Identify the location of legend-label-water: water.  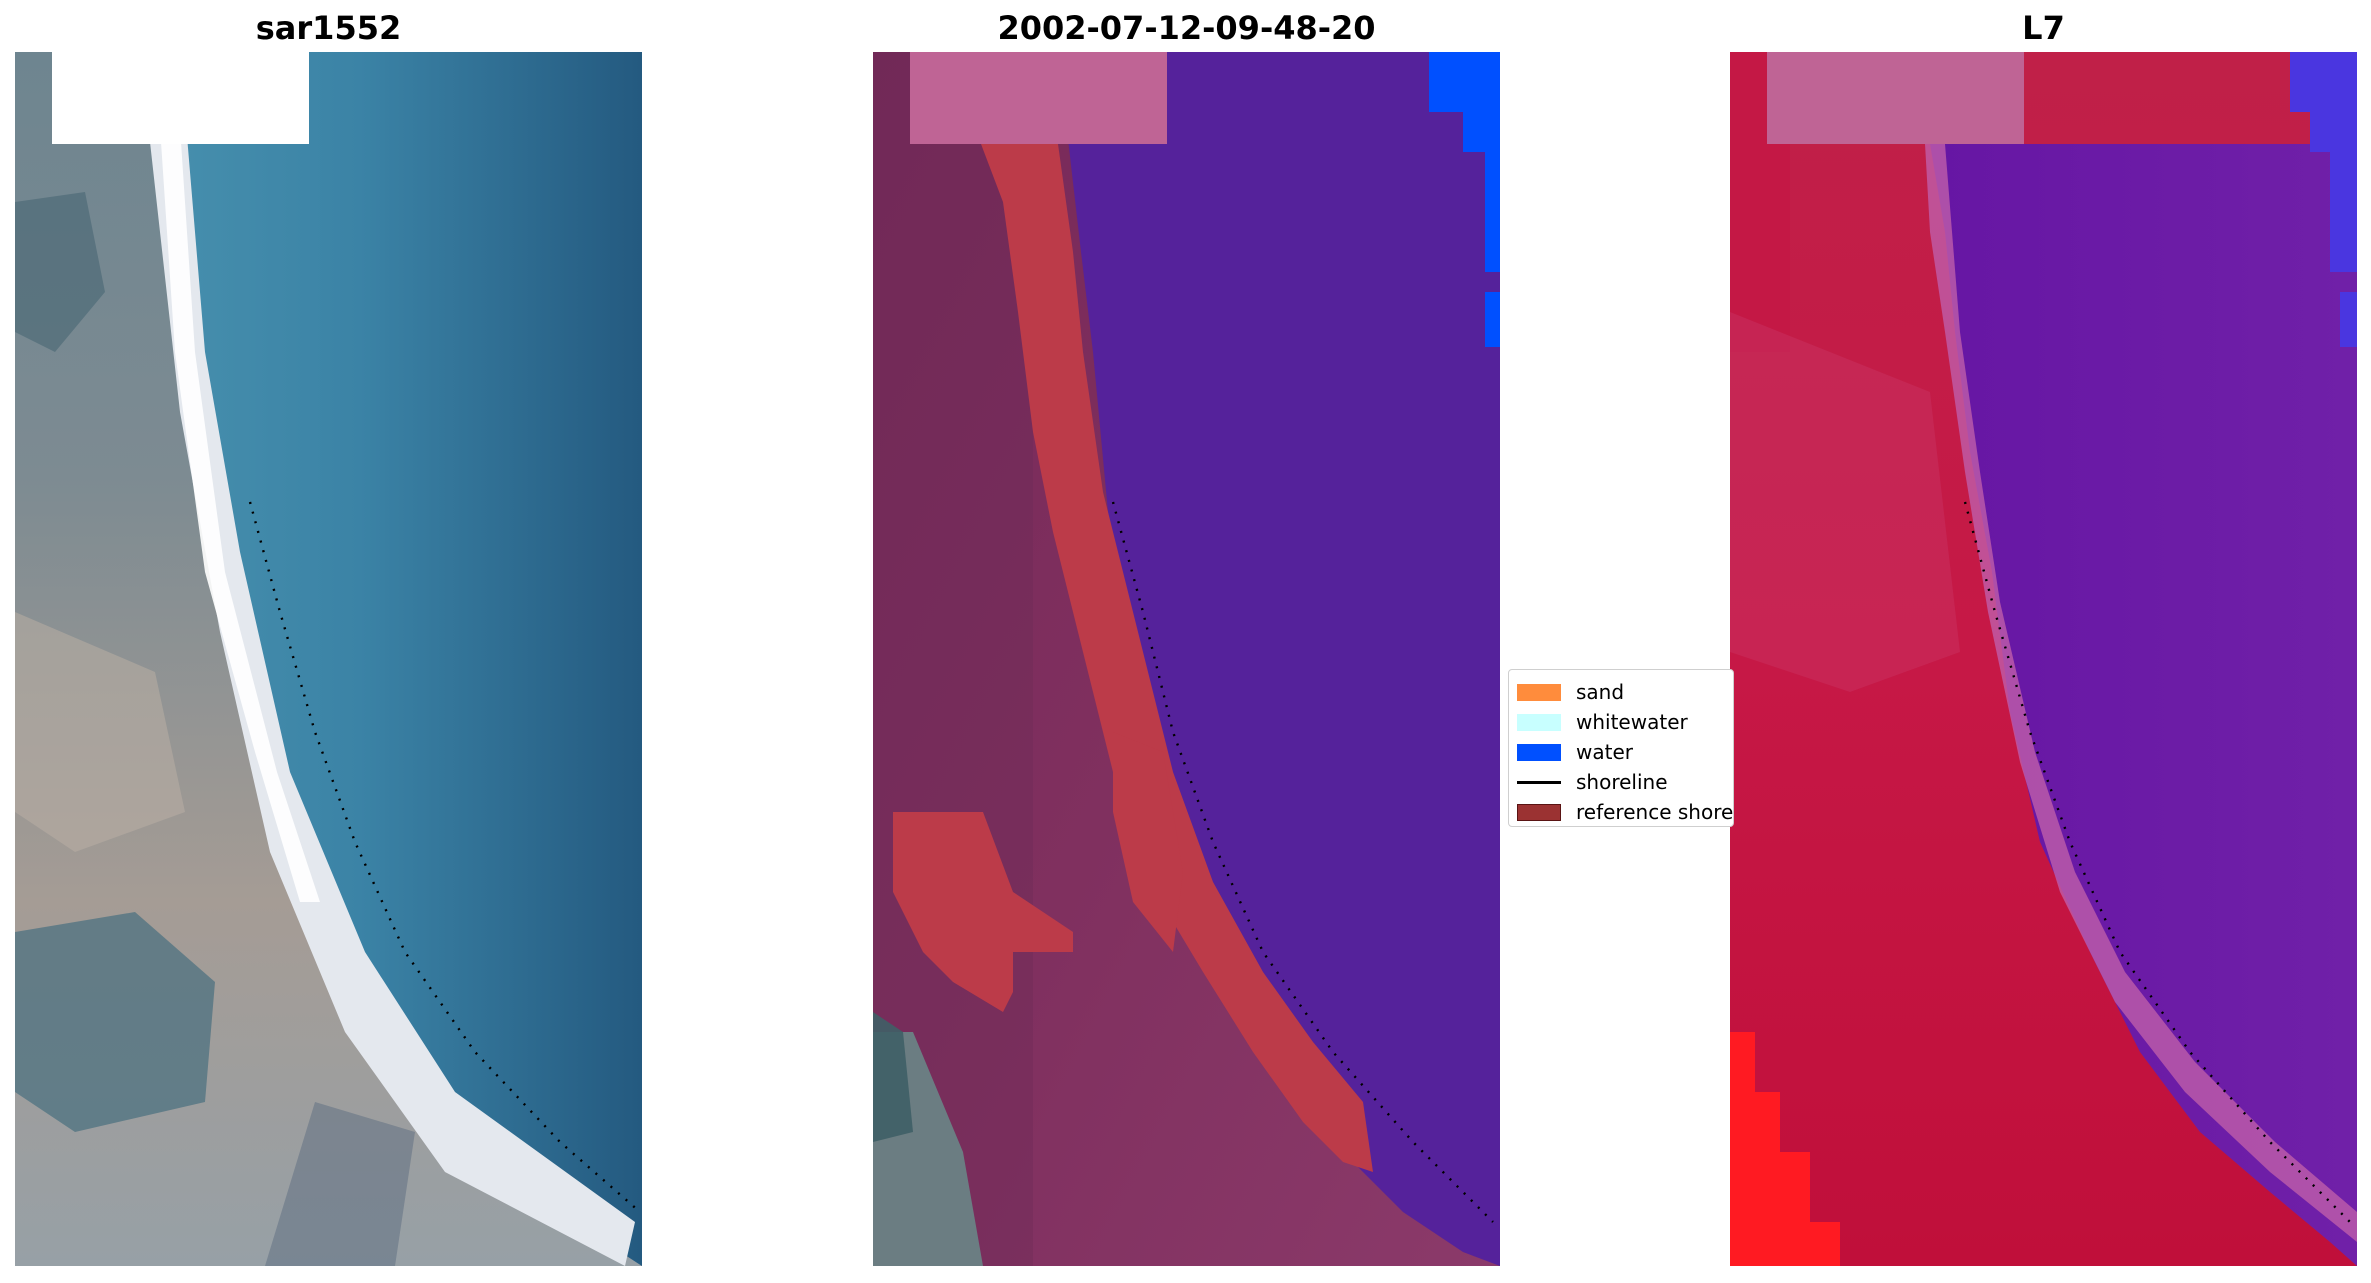
(1604, 752).